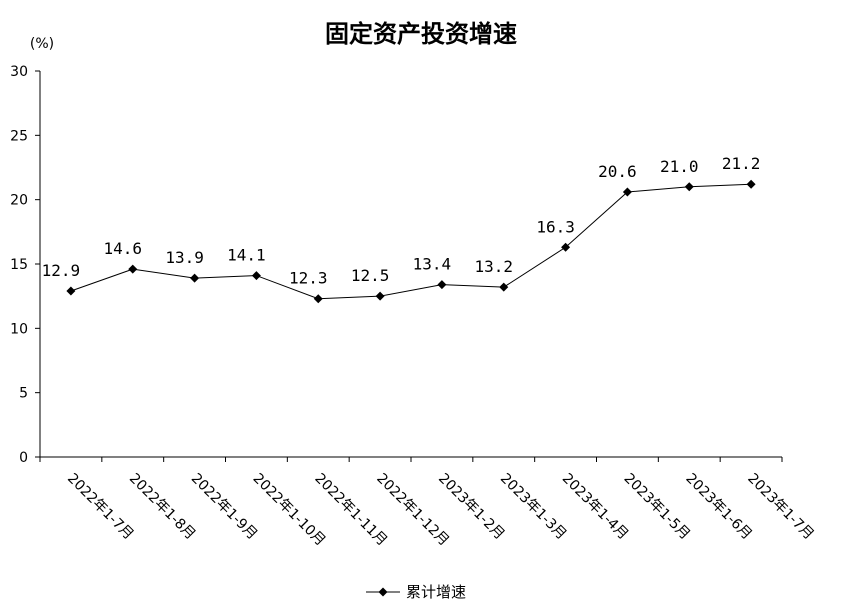  What do you see at coordinates (19, 329) in the screenshot?
I see `y-tick-label: 10` at bounding box center [19, 329].